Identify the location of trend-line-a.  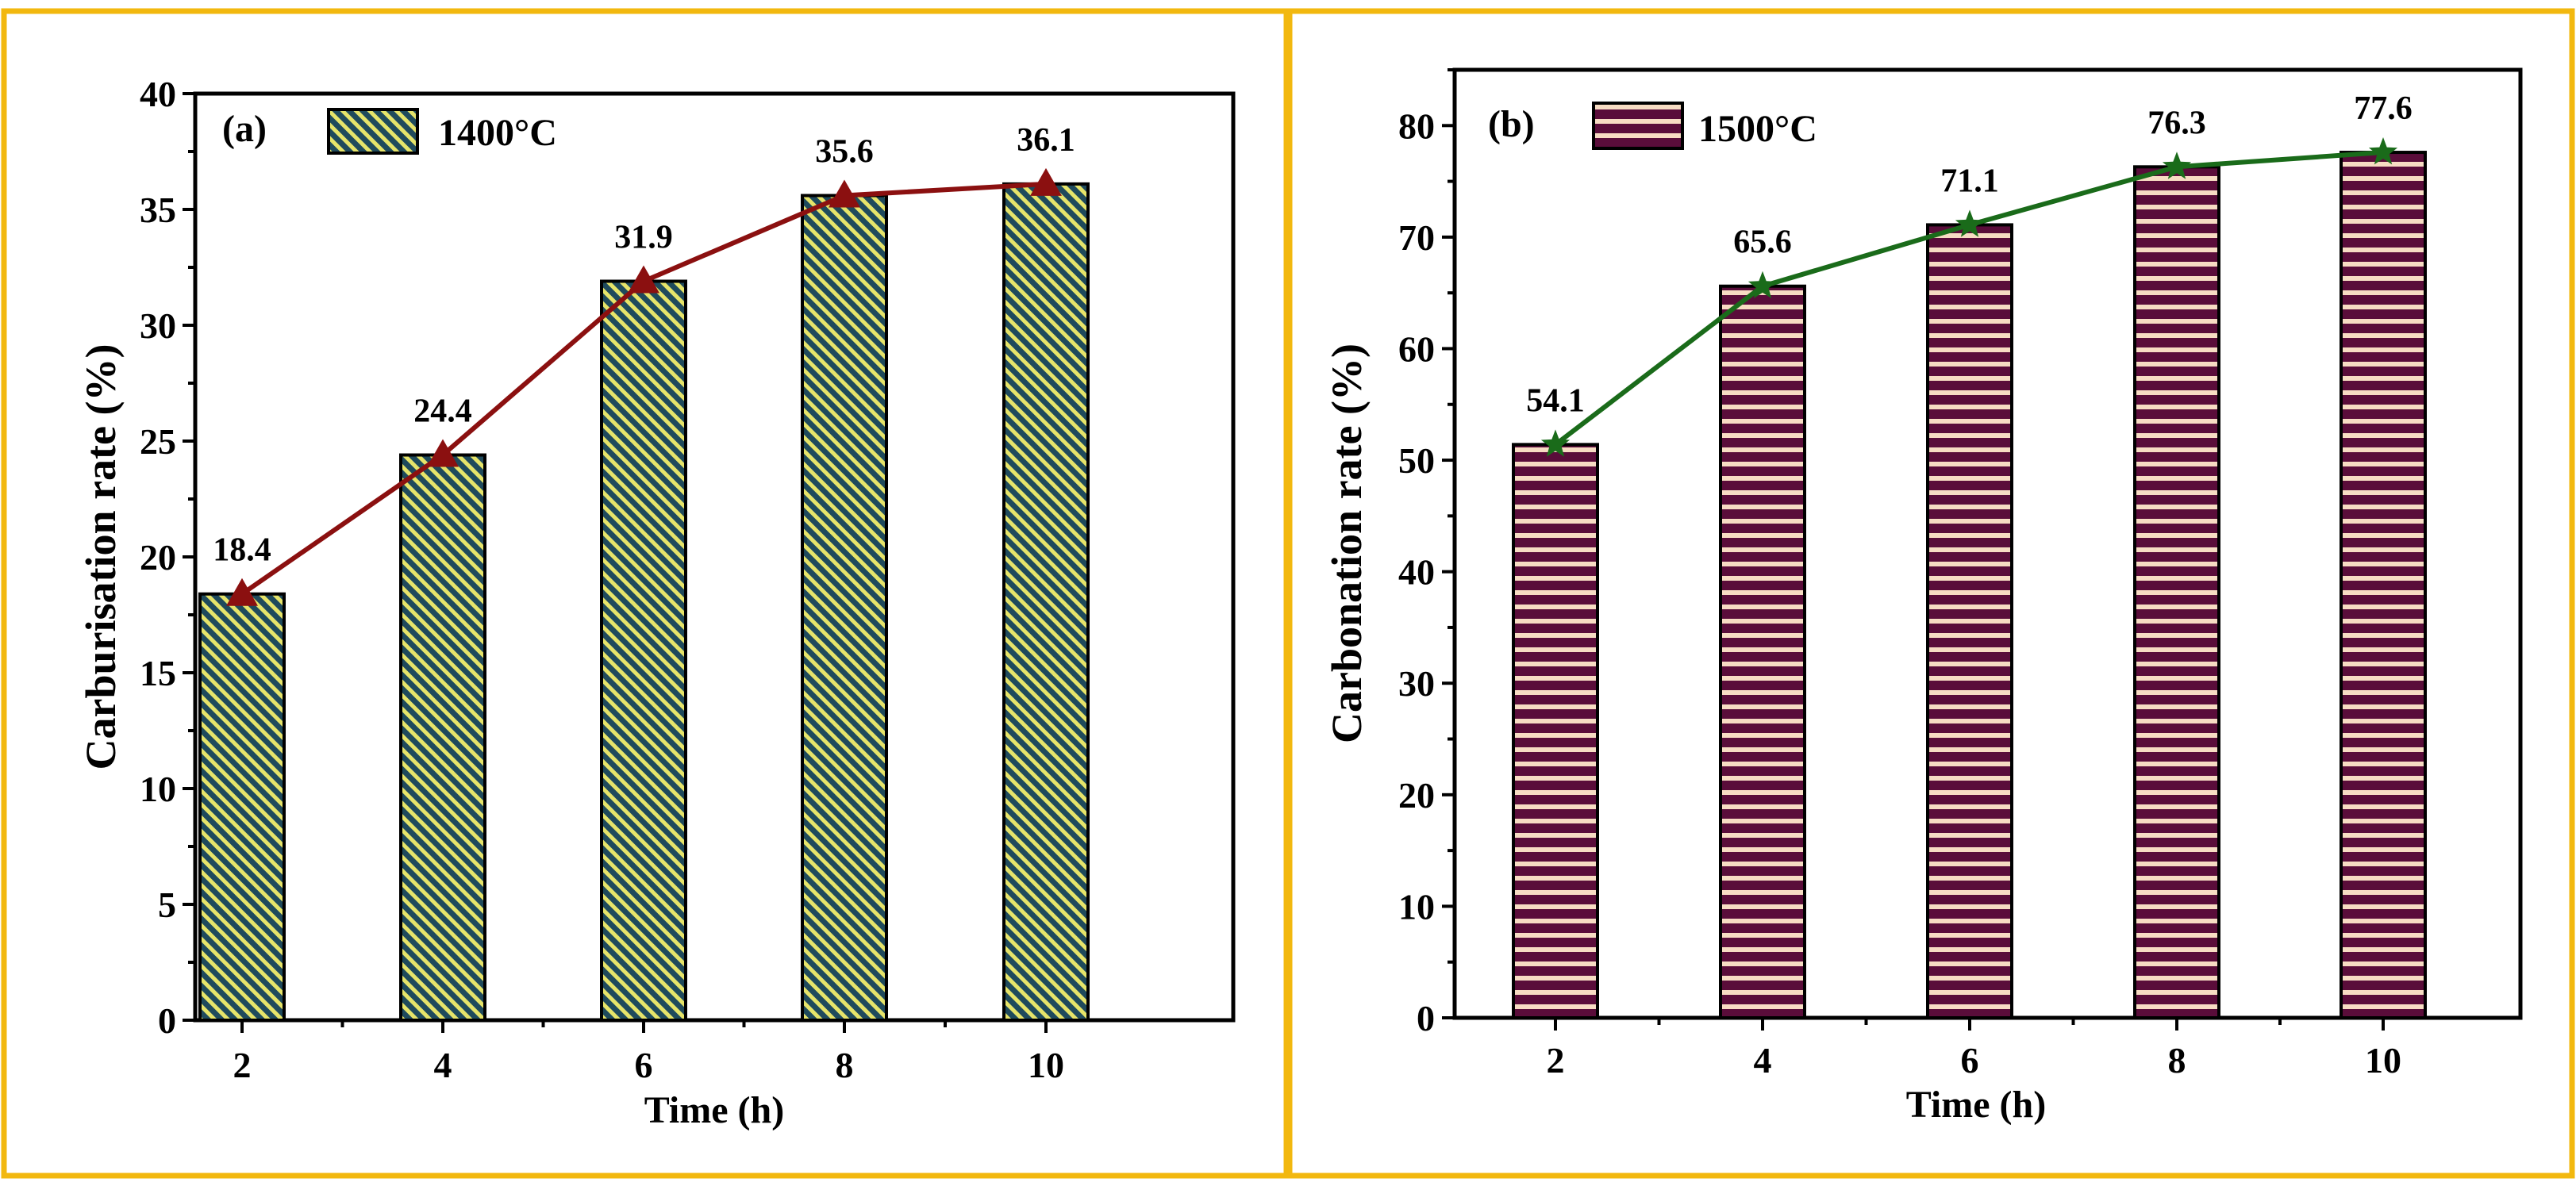
(644, 386).